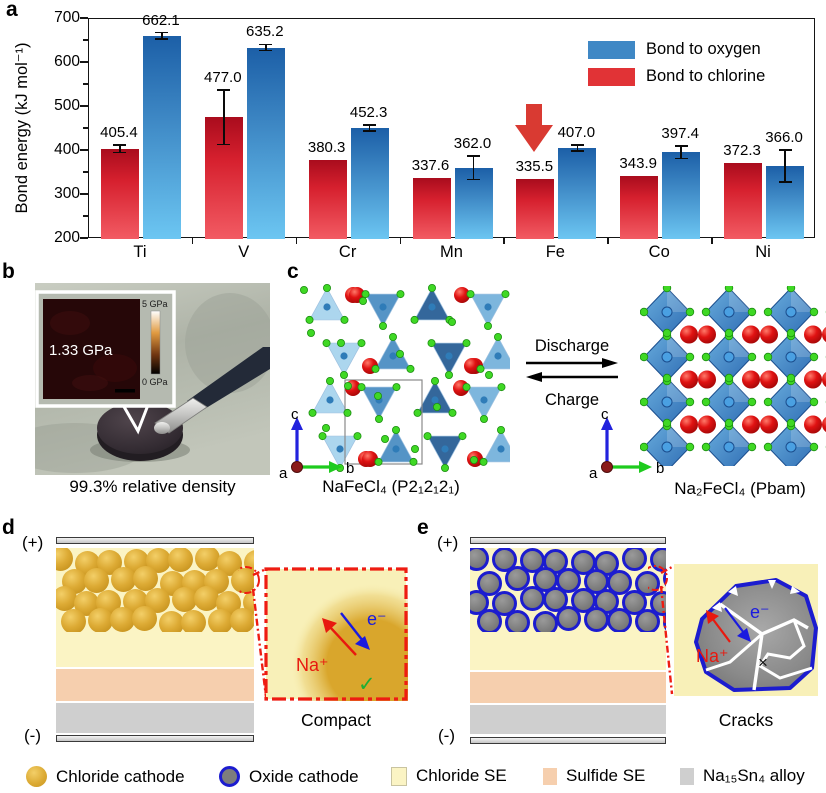 The image size is (826, 793). What do you see at coordinates (155, 718) in the screenshot?
I see `alloy-layer` at bounding box center [155, 718].